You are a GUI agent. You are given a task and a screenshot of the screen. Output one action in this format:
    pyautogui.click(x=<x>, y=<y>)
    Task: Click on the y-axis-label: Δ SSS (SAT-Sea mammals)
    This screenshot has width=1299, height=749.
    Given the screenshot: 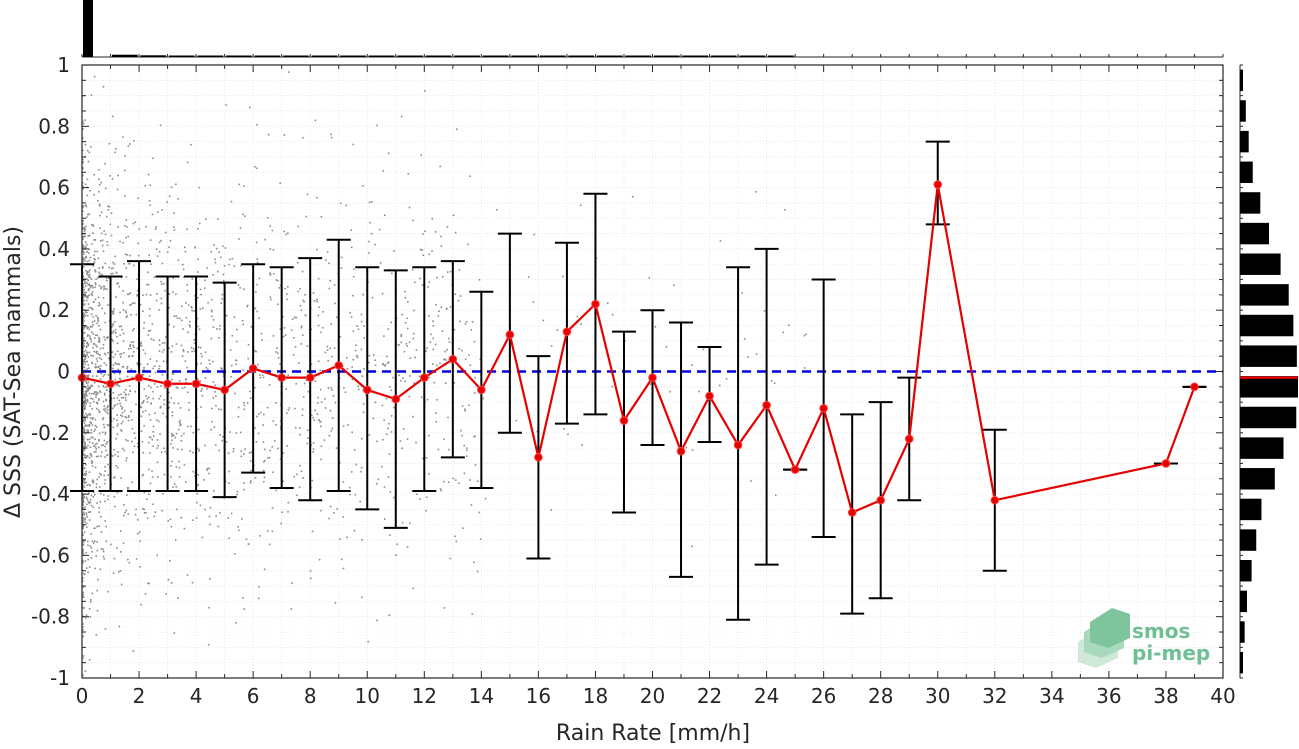 What is the action you would take?
    pyautogui.click(x=13, y=372)
    